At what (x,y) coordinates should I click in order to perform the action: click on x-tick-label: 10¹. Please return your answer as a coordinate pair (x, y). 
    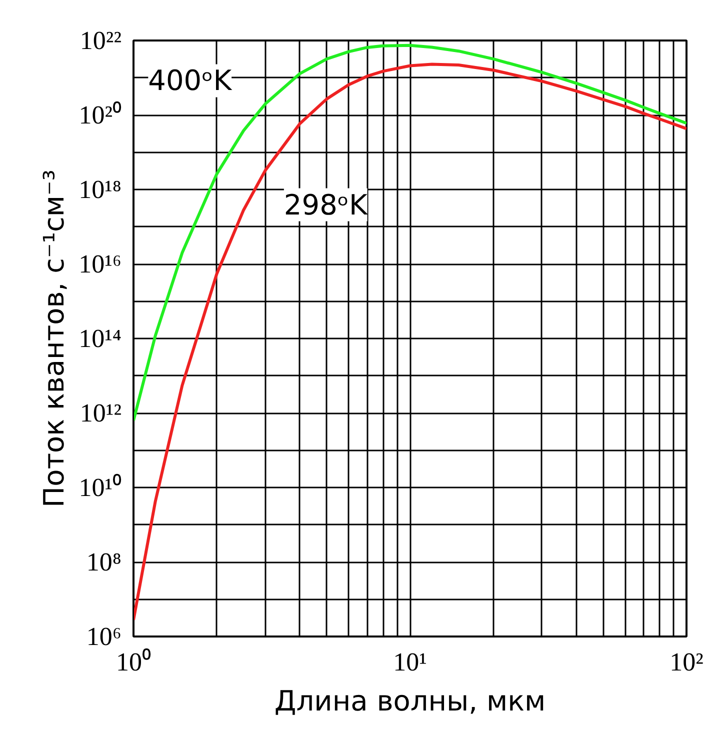
    Looking at the image, I should click on (410, 662).